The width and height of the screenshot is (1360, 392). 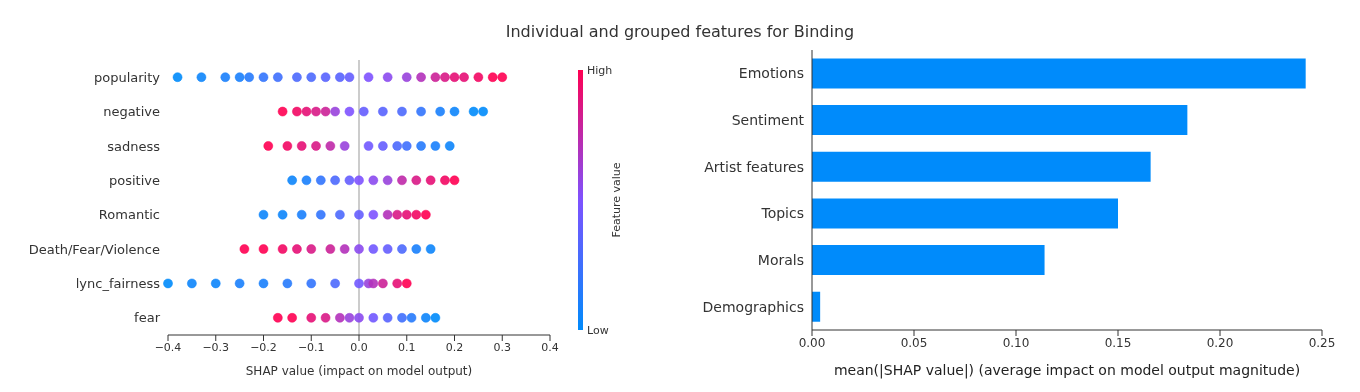 What do you see at coordinates (914, 342) in the screenshot?
I see `x-tick-label: 0.05` at bounding box center [914, 342].